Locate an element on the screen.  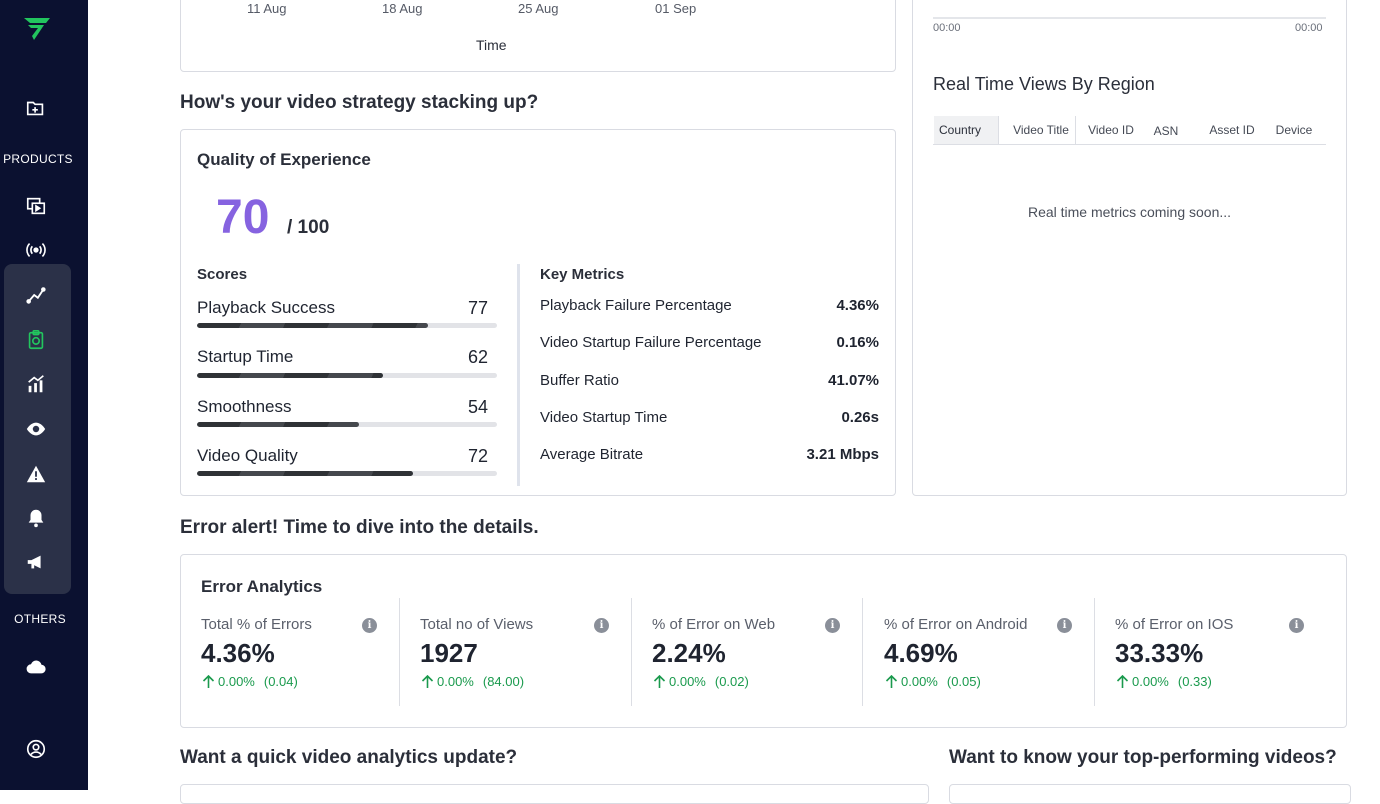
error-stat: % of Error on IOS i 33.33% 0.00% (0.33) is located at coordinates (1215, 652).